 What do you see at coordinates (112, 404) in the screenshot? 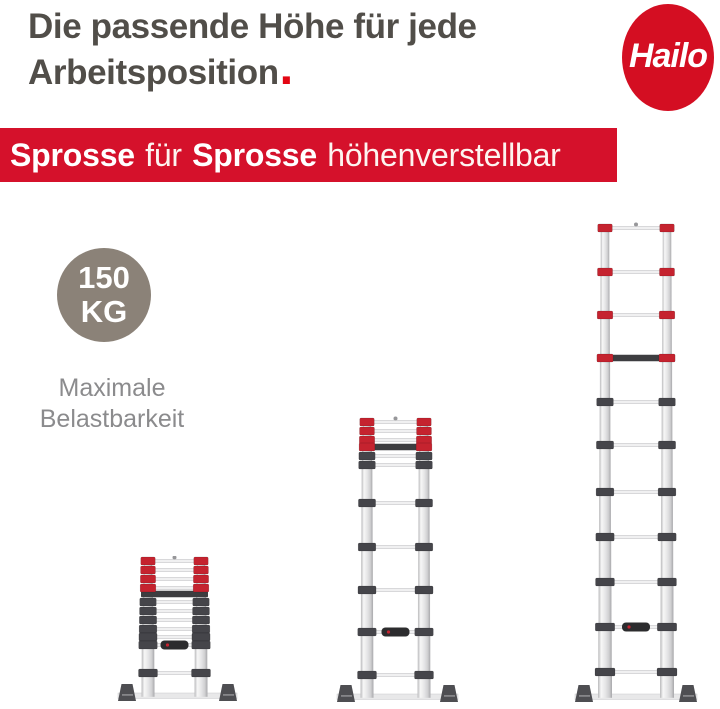
I see `badge-caption: Maximale Belastbarkeit` at bounding box center [112, 404].